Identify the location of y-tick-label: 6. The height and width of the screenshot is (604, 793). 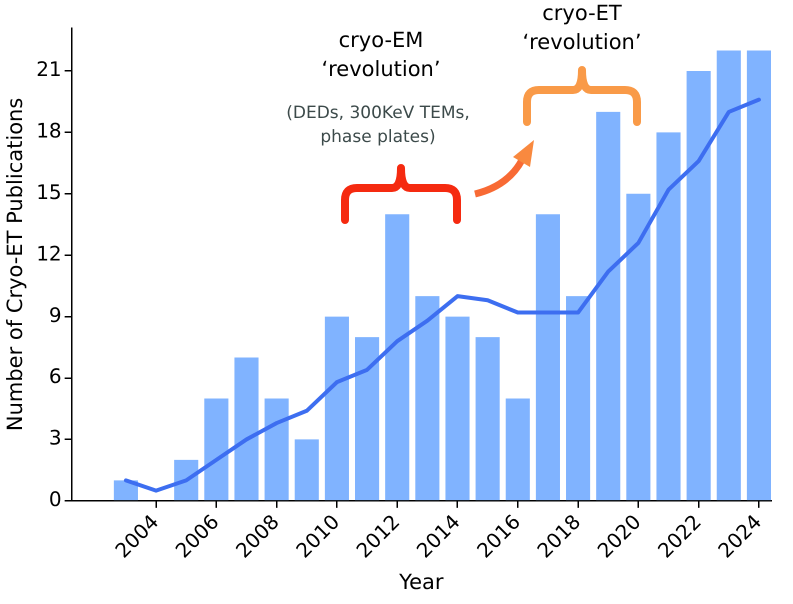
(55, 376).